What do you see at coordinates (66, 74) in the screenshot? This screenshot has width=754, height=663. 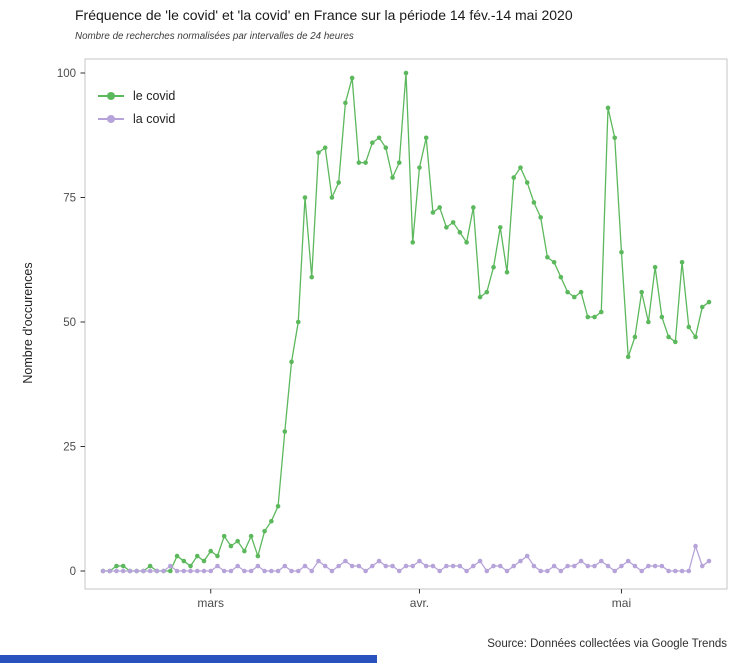 I see `svg-text: 100` at bounding box center [66, 74].